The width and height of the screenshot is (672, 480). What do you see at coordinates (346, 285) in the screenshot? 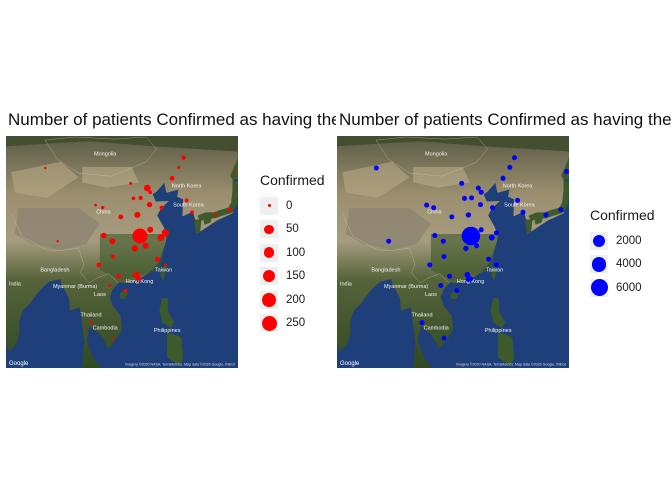
I see `map-place-label: India` at bounding box center [346, 285].